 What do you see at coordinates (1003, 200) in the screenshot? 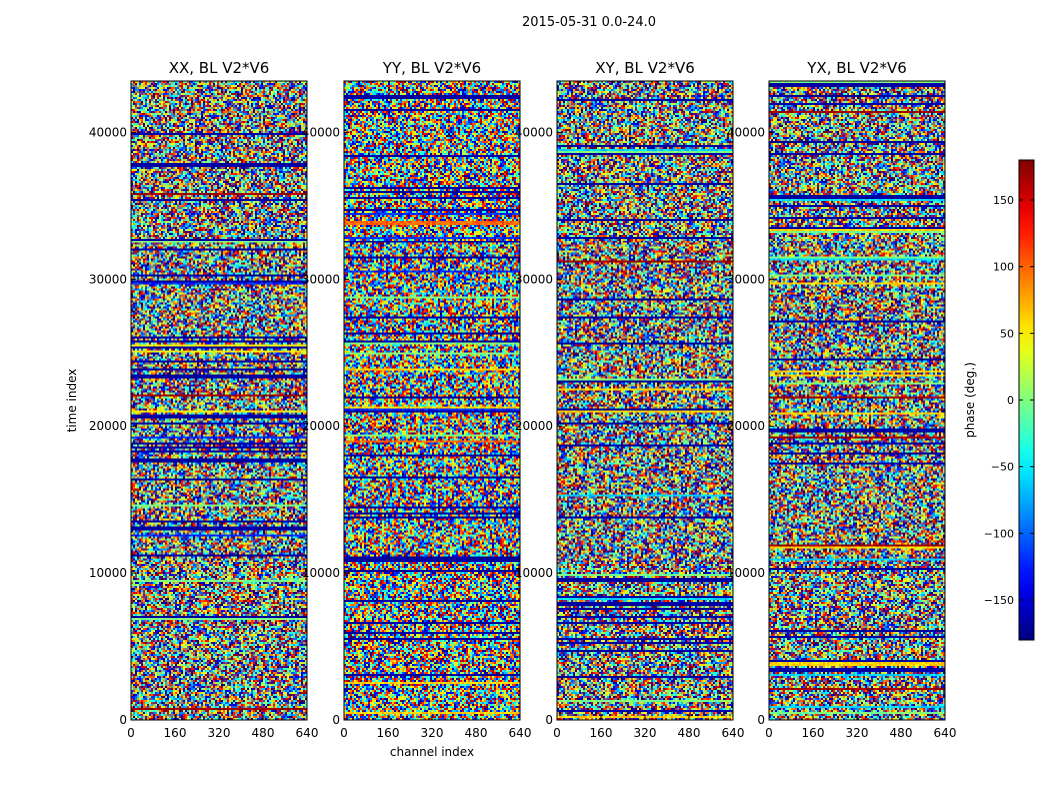
I see `colorbar-tick-label: 150` at bounding box center [1003, 200].